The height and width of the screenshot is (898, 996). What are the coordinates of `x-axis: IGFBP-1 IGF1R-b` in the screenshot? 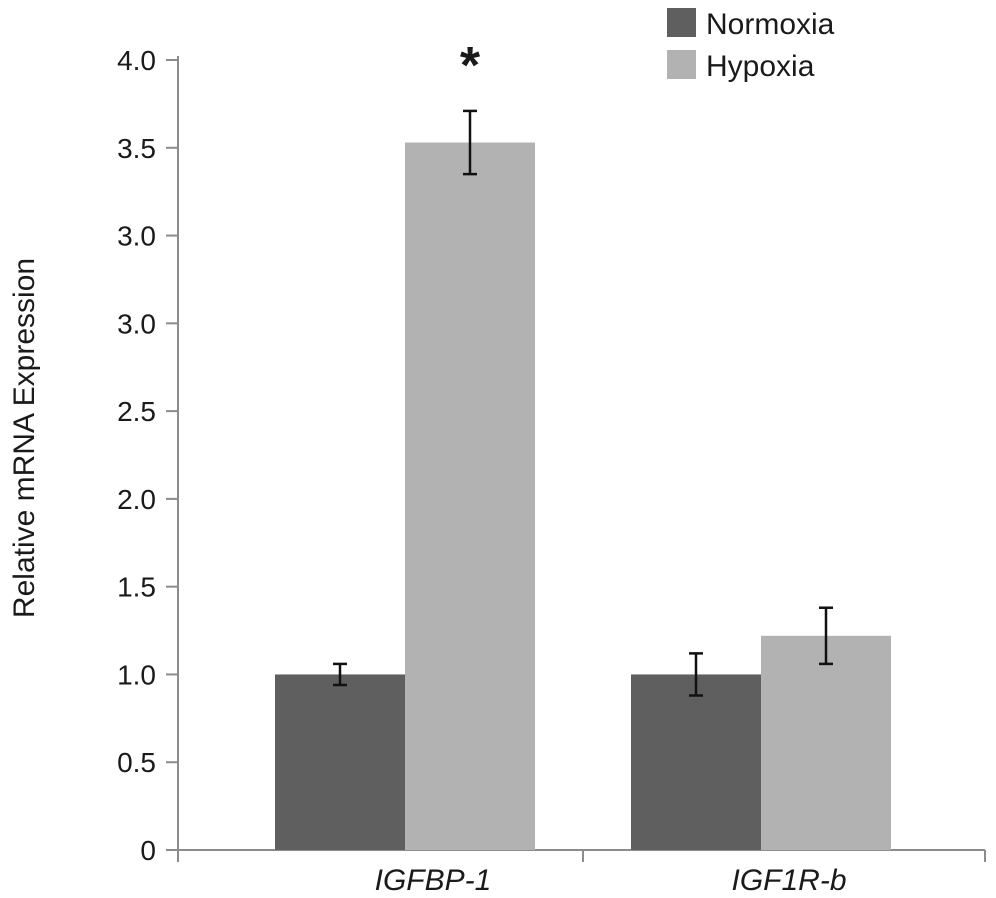 It's located at (581, 873).